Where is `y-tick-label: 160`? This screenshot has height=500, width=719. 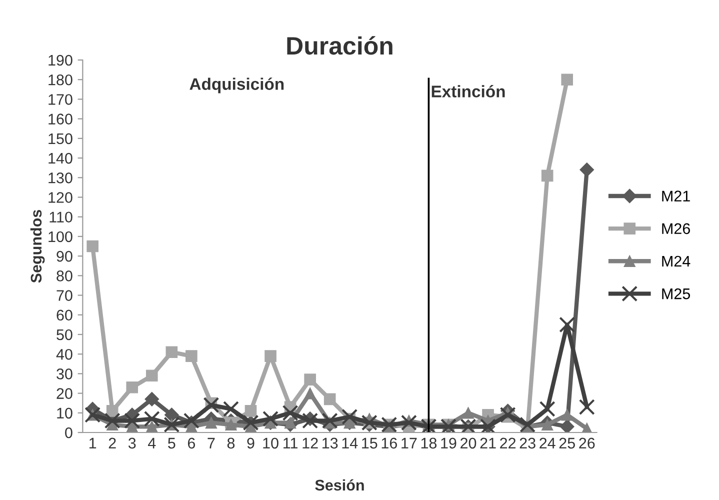 y-tick-label: 160 is located at coordinates (60, 119).